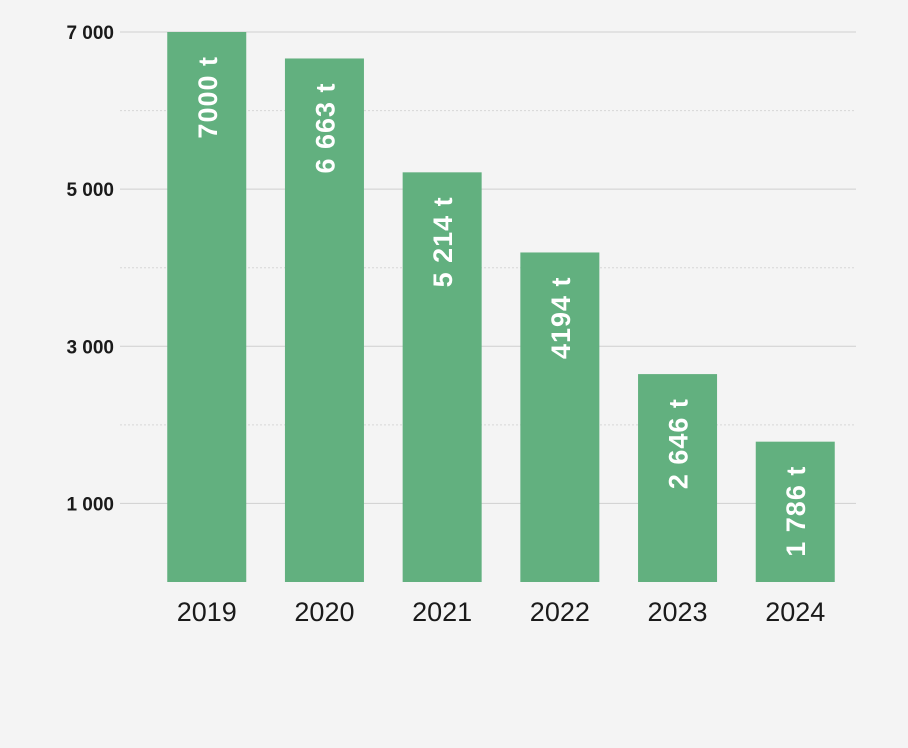 The width and height of the screenshot is (908, 748). What do you see at coordinates (207, 612) in the screenshot?
I see `x-tick-label-2019: 2019` at bounding box center [207, 612].